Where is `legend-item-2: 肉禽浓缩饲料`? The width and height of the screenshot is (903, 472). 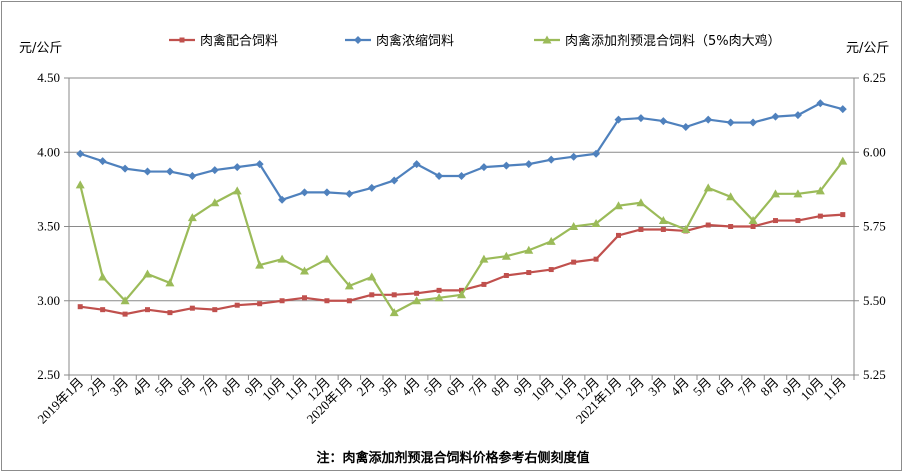
legend-item-2: 肉禽浓缩饲料 is located at coordinates (399, 41).